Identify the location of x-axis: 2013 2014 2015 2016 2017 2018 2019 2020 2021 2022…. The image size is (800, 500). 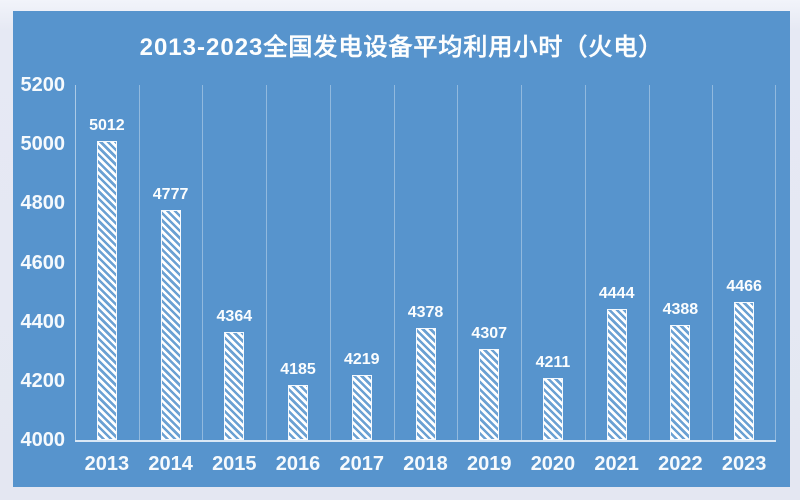
(425, 467).